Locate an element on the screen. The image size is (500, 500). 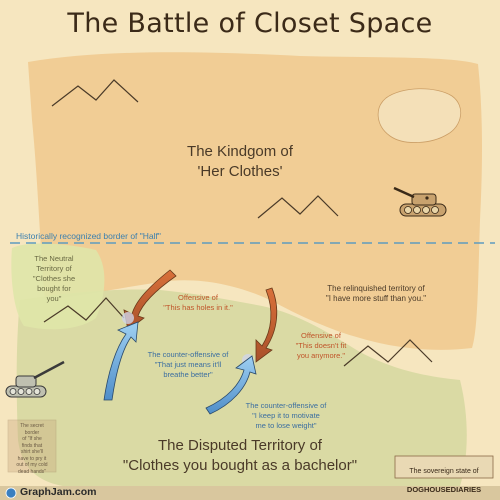
secret-border-box is located at coordinates (32, 446).